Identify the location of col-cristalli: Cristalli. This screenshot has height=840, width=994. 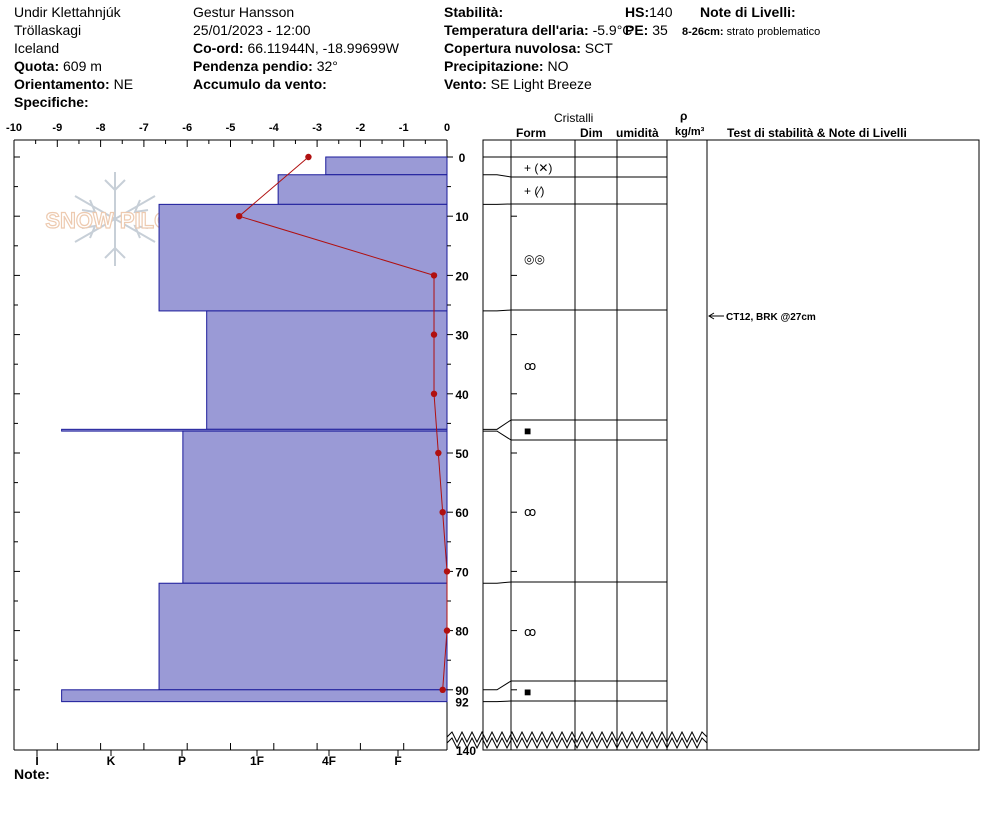
(574, 118).